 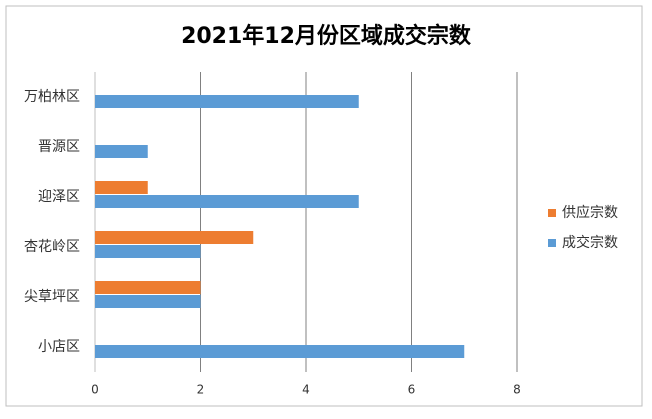 What do you see at coordinates (326, 36) in the screenshot?
I see `chart-title: 2021年12月份区域成交宗数` at bounding box center [326, 36].